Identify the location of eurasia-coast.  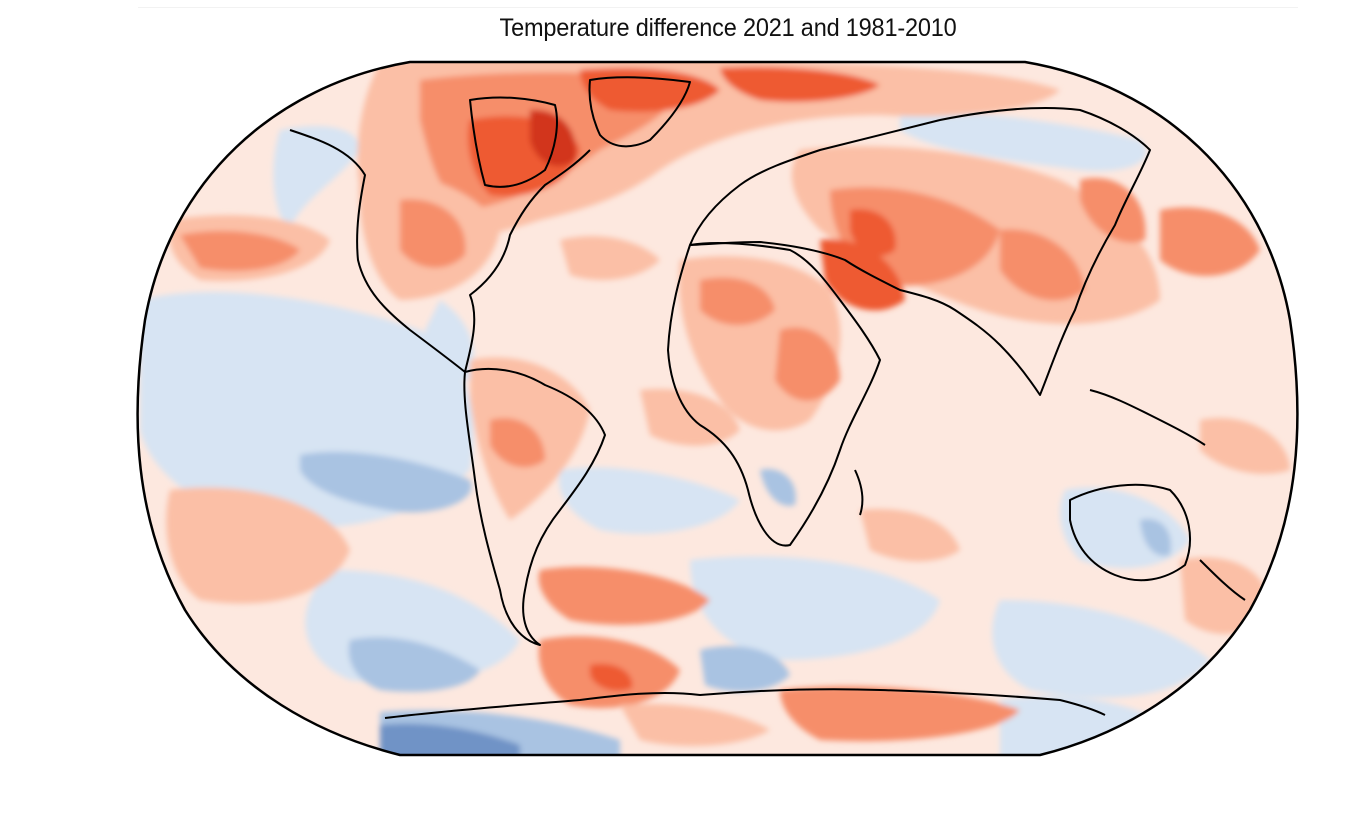
(920, 251).